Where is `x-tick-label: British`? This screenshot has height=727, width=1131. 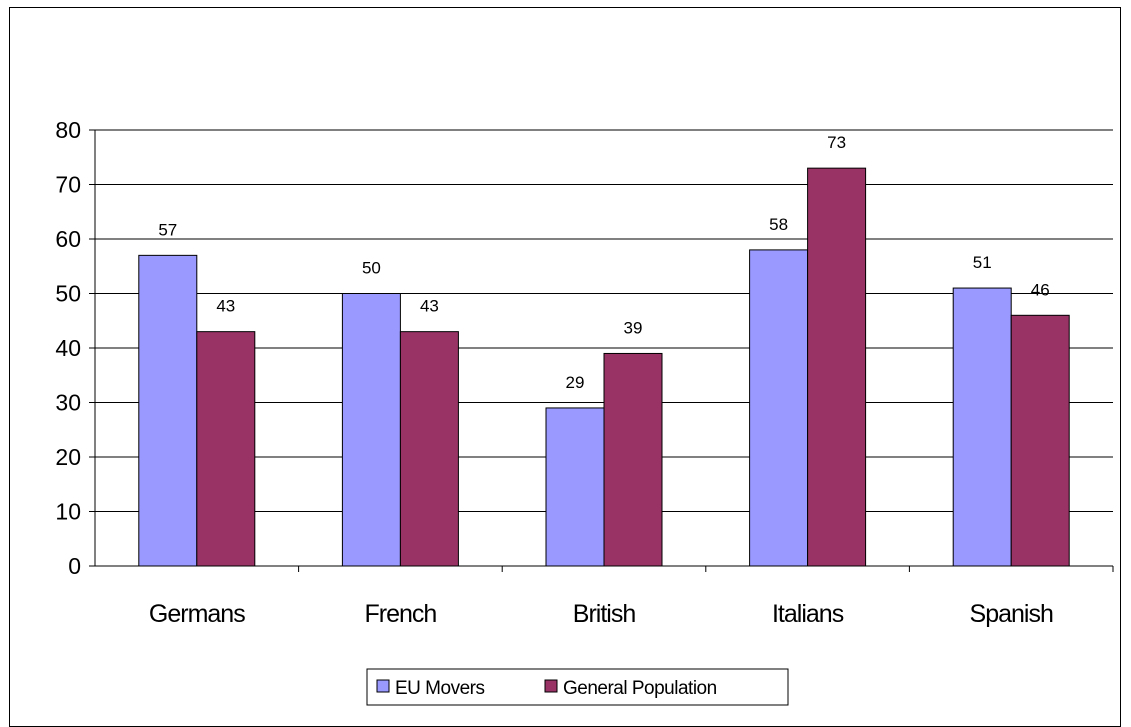 x-tick-label: British is located at coordinates (604, 614).